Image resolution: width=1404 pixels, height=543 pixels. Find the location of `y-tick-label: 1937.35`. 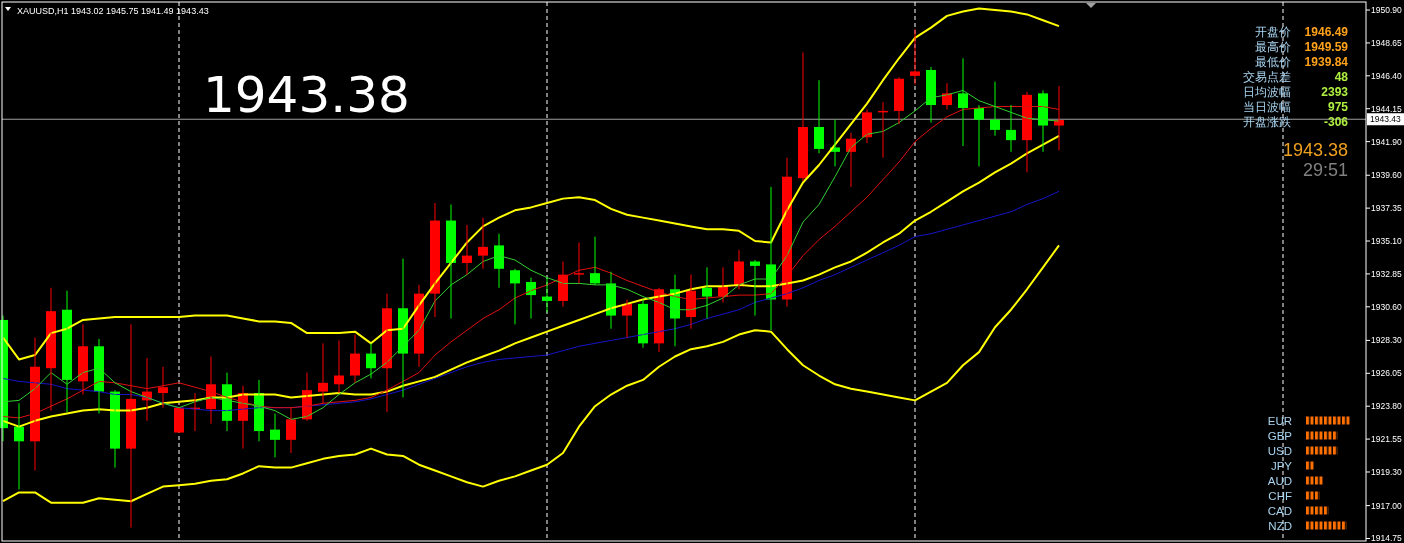

y-tick-label: 1937.35 is located at coordinates (1386, 208).